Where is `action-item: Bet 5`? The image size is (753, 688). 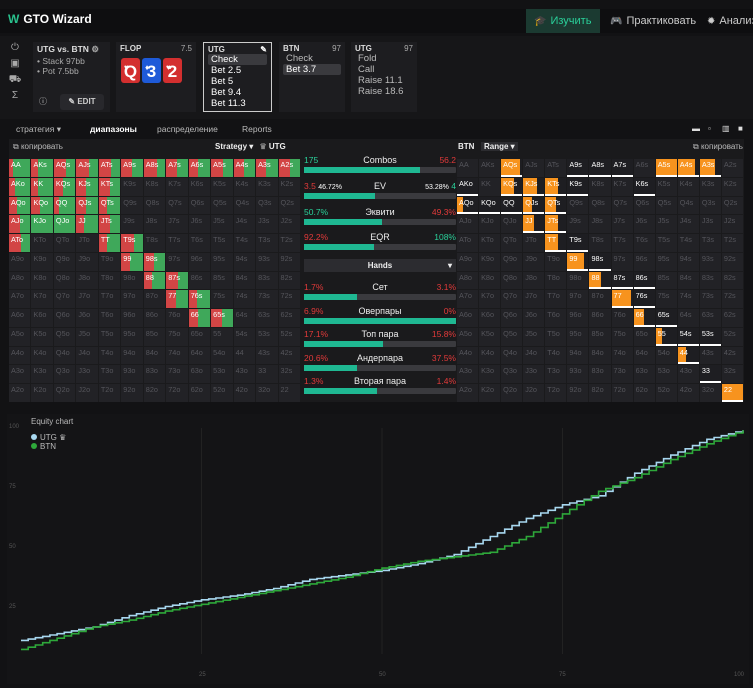 action-item: Bet 5 is located at coordinates (222, 81).